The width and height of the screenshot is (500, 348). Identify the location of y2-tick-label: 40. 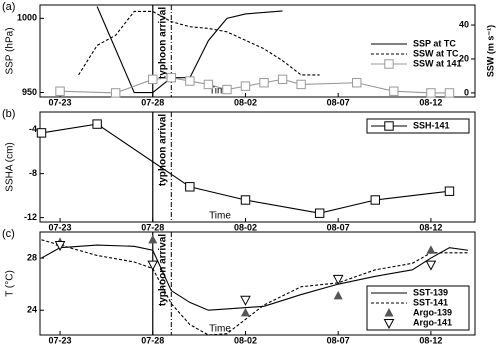
(464, 24).